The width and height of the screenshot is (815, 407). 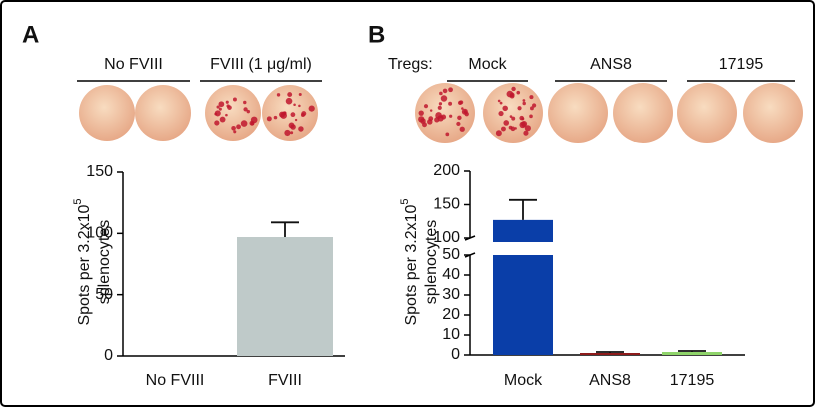 I want to click on error-bar, so click(x=523, y=209).